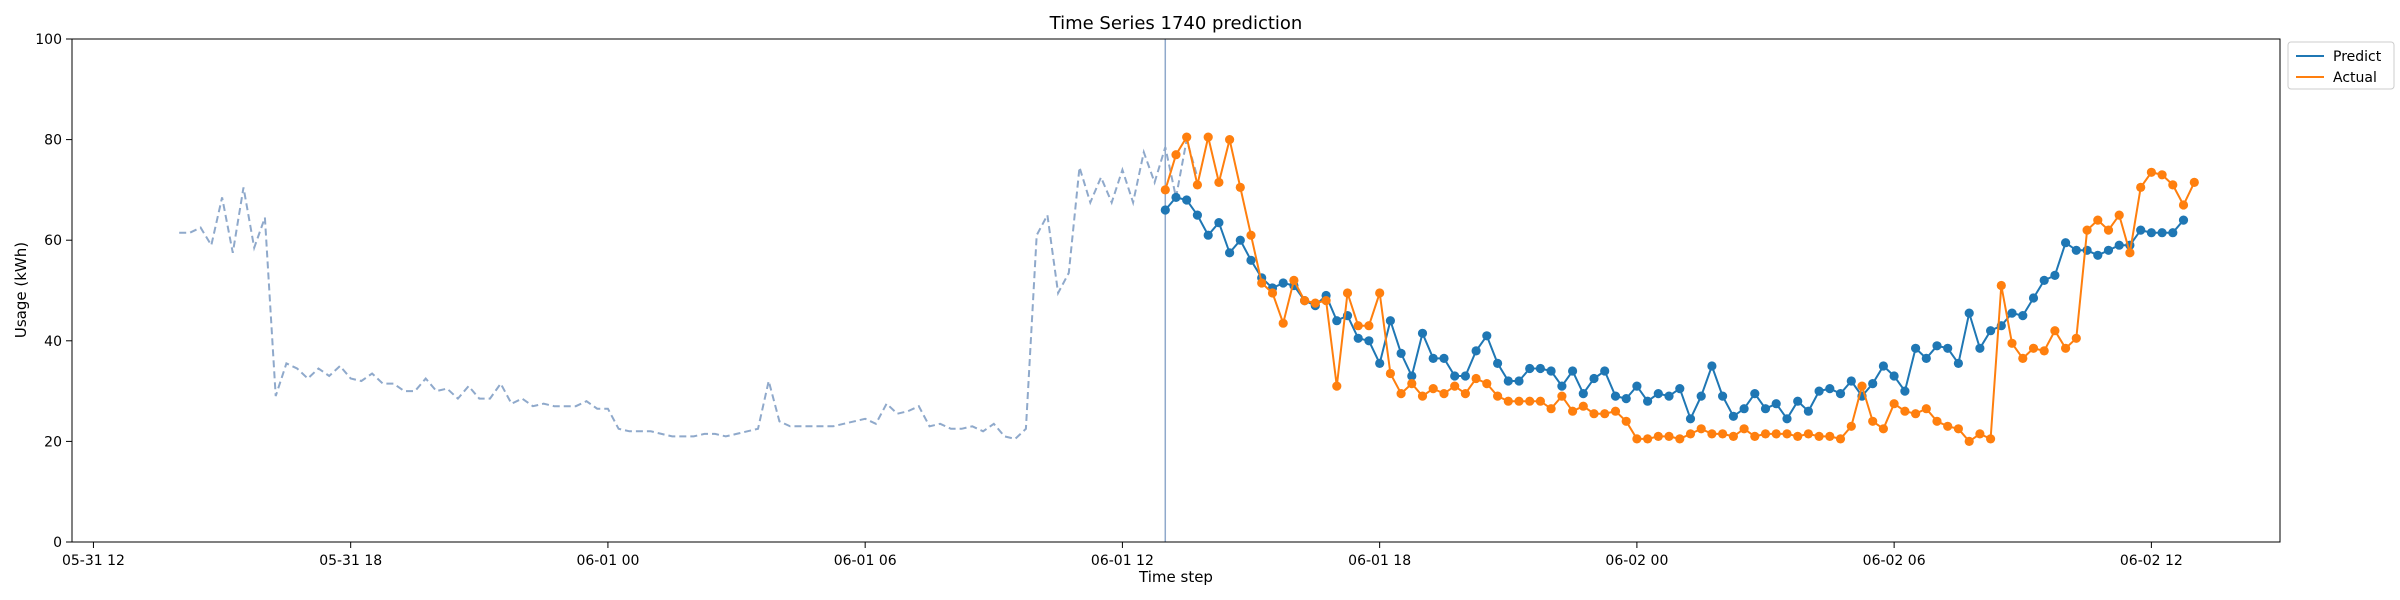 This screenshot has height=600, width=2400. I want to click on y-tick-label: 80, so click(53, 141).